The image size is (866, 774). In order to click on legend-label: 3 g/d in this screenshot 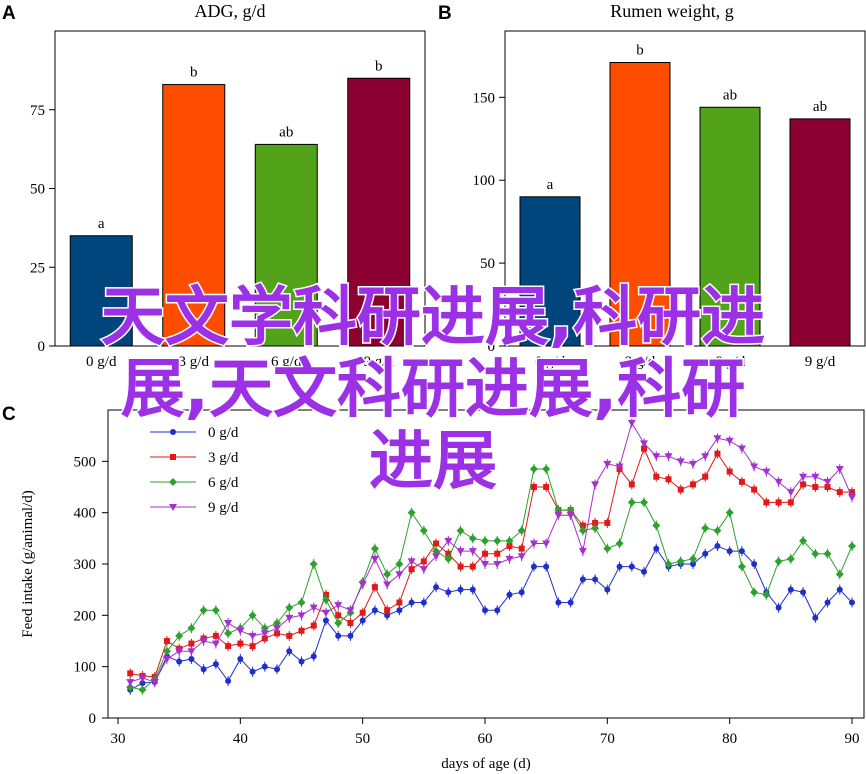, I will do `click(223, 458)`.